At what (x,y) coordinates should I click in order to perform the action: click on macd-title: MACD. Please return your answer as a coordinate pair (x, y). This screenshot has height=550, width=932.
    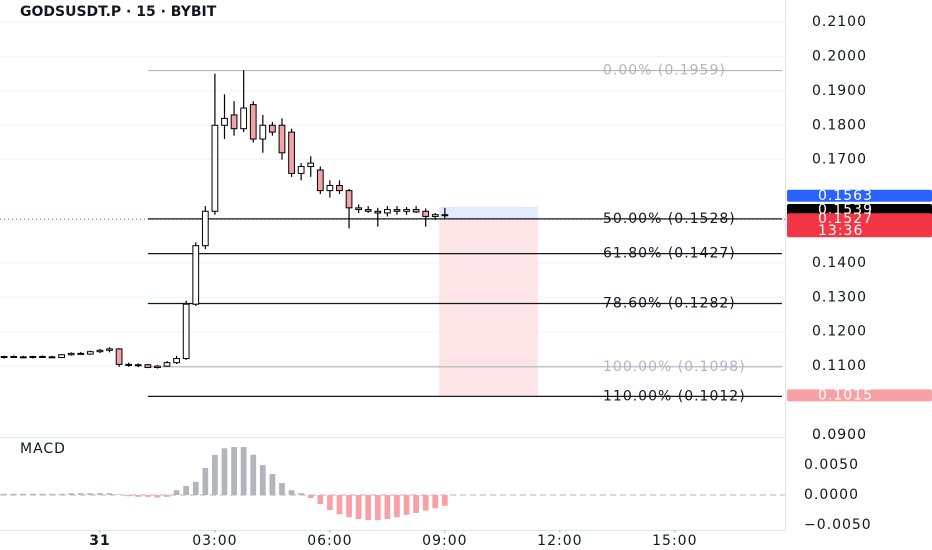
    Looking at the image, I should click on (43, 449).